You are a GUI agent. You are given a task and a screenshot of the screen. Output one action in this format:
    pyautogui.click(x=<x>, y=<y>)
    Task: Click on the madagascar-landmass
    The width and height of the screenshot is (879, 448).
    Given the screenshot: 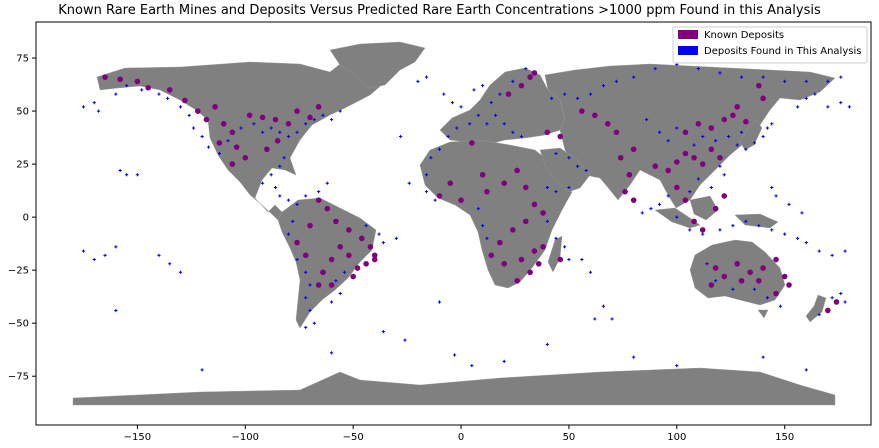 What is the action you would take?
    pyautogui.click(x=555, y=254)
    